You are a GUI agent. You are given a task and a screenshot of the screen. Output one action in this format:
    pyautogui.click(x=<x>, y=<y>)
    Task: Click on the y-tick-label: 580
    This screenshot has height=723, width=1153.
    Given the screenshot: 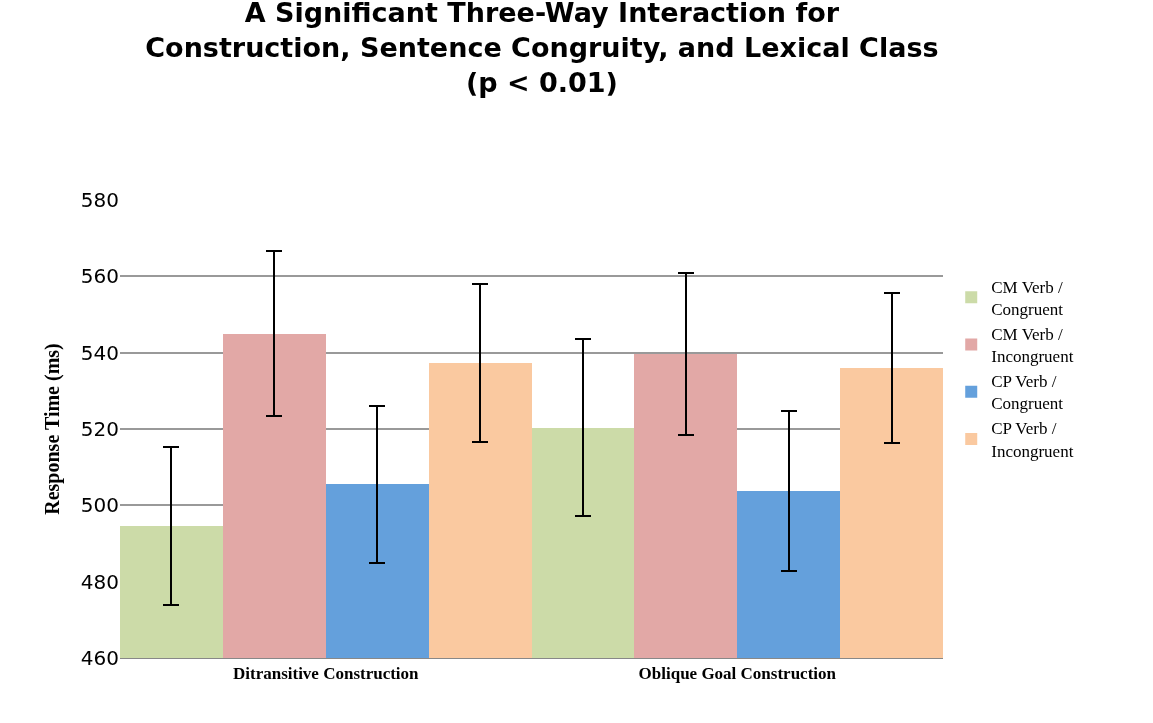 What is the action you would take?
    pyautogui.click(x=99, y=200)
    